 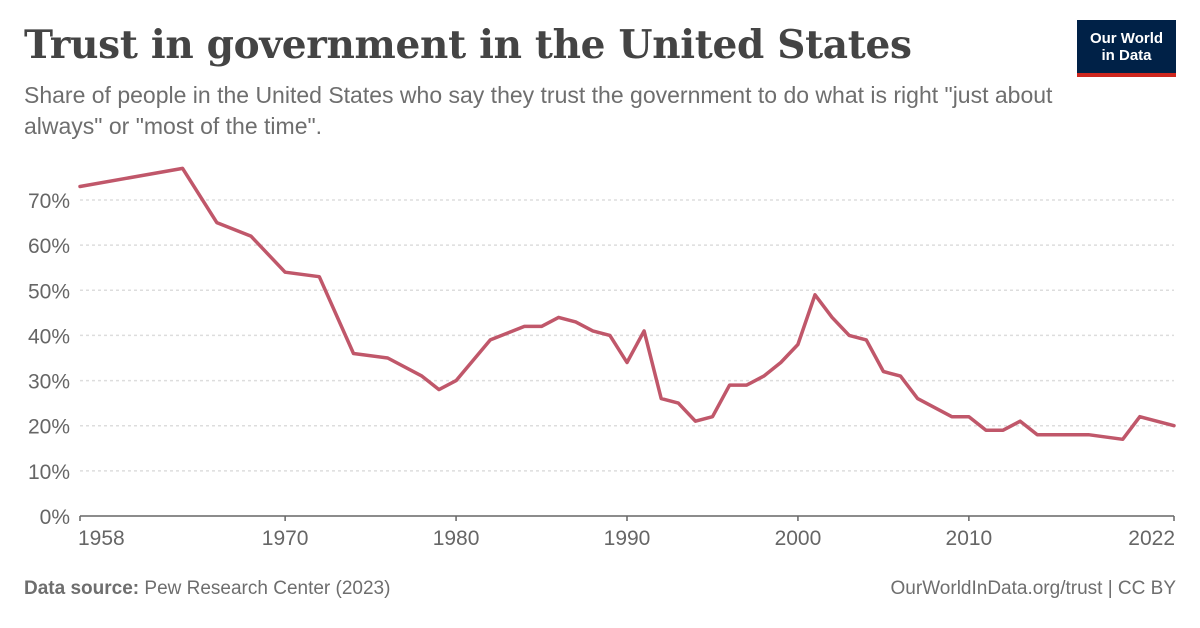 I want to click on data-source: Data source: Pew Research Center (2023), so click(x=207, y=589).